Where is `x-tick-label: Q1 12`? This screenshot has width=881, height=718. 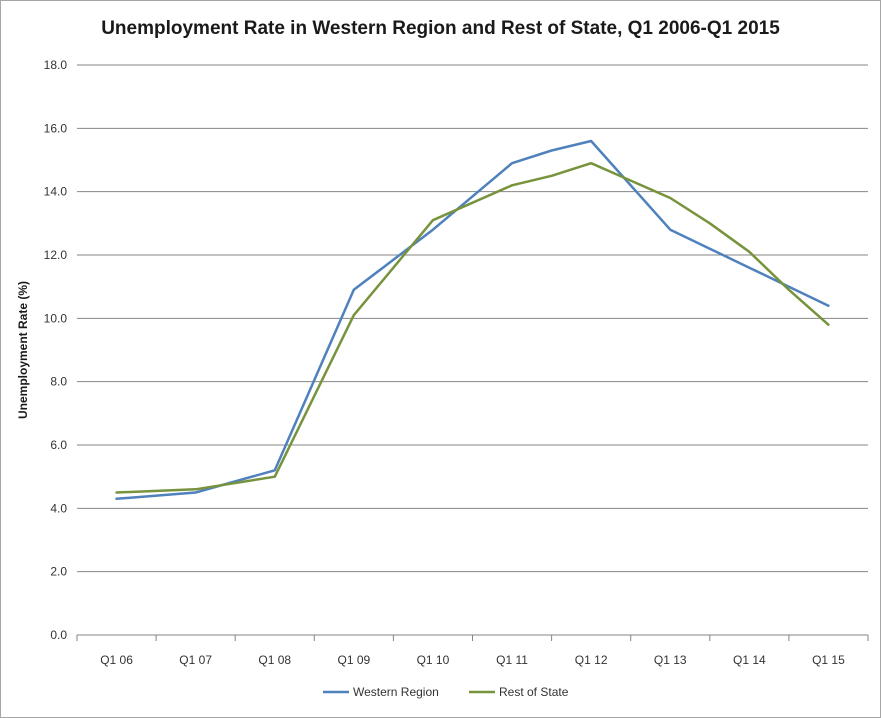
x-tick-label: Q1 12 is located at coordinates (591, 660).